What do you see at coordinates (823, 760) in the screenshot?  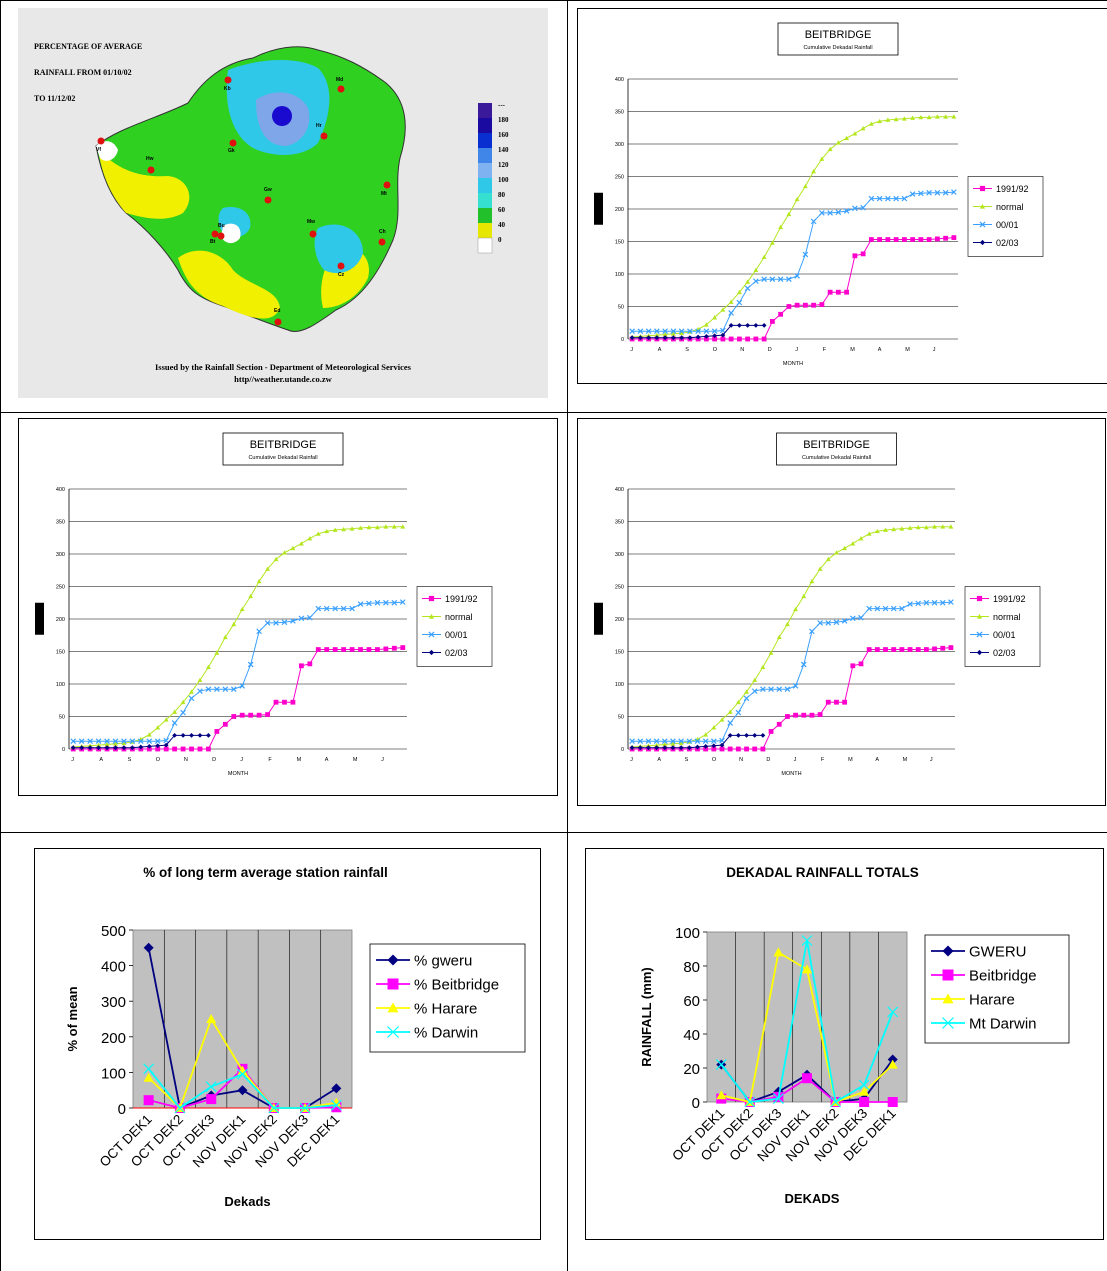 I see `x-tick-label: F` at bounding box center [823, 760].